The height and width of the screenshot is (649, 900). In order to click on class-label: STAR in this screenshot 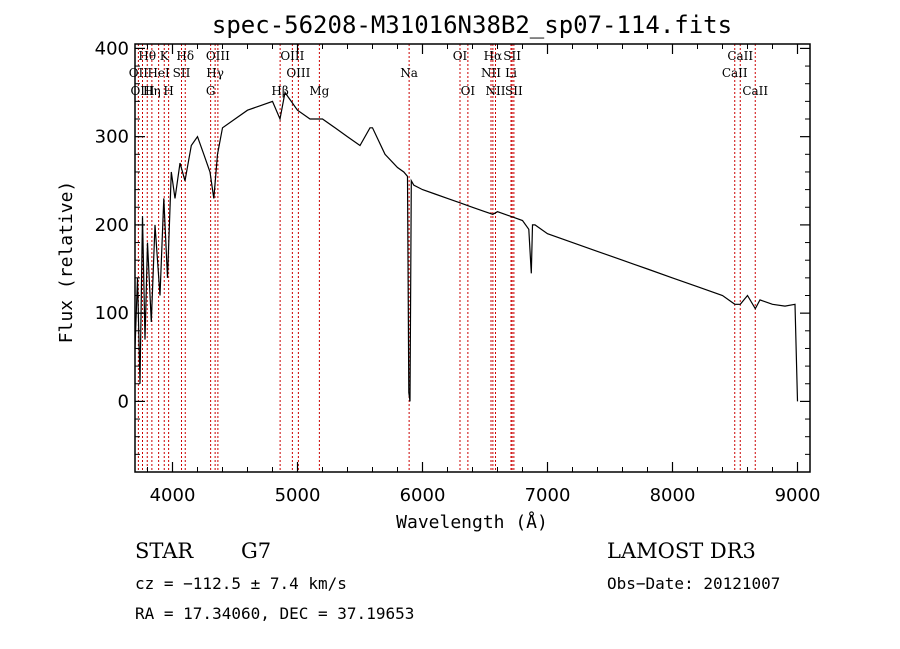, I will do `click(164, 551)`.